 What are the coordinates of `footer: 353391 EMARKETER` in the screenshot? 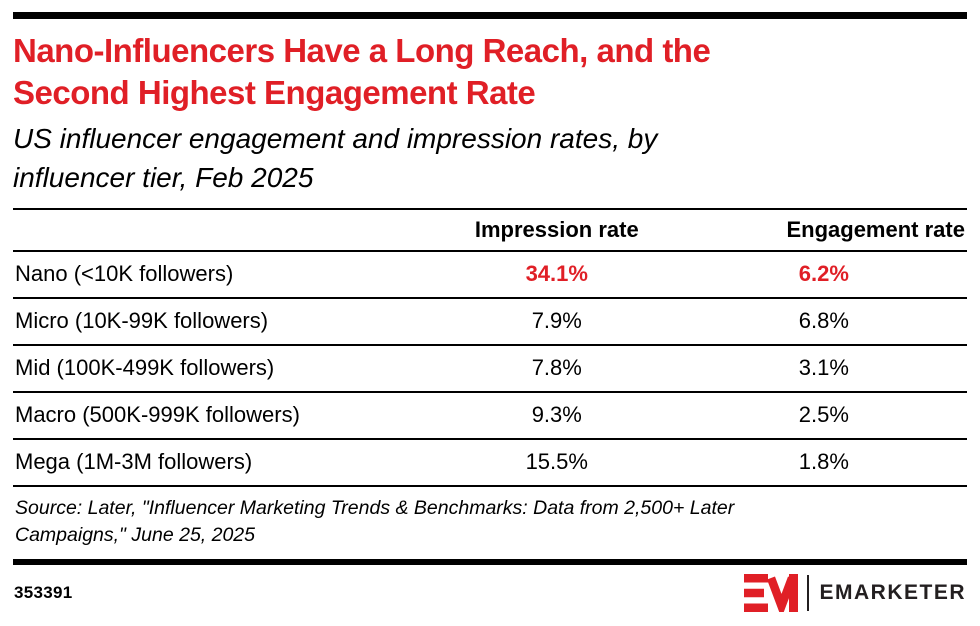 It's located at (490, 591).